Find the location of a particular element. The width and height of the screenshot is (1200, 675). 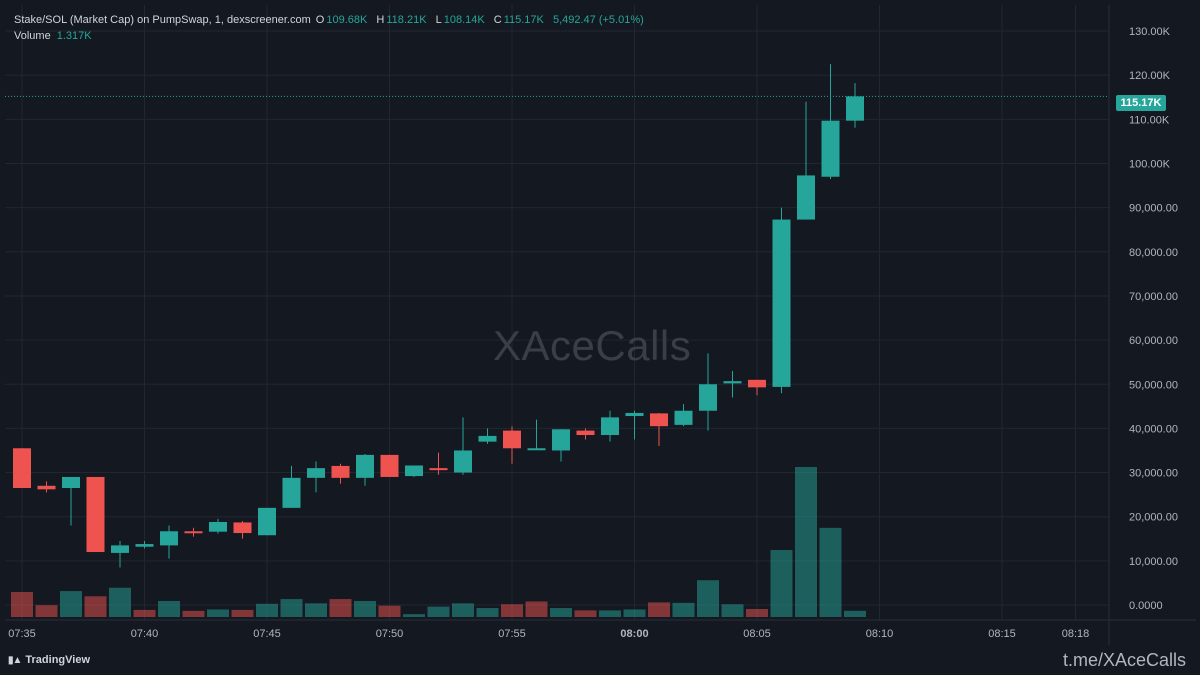

tradingview-logo-text: TradingView is located at coordinates (57, 660).